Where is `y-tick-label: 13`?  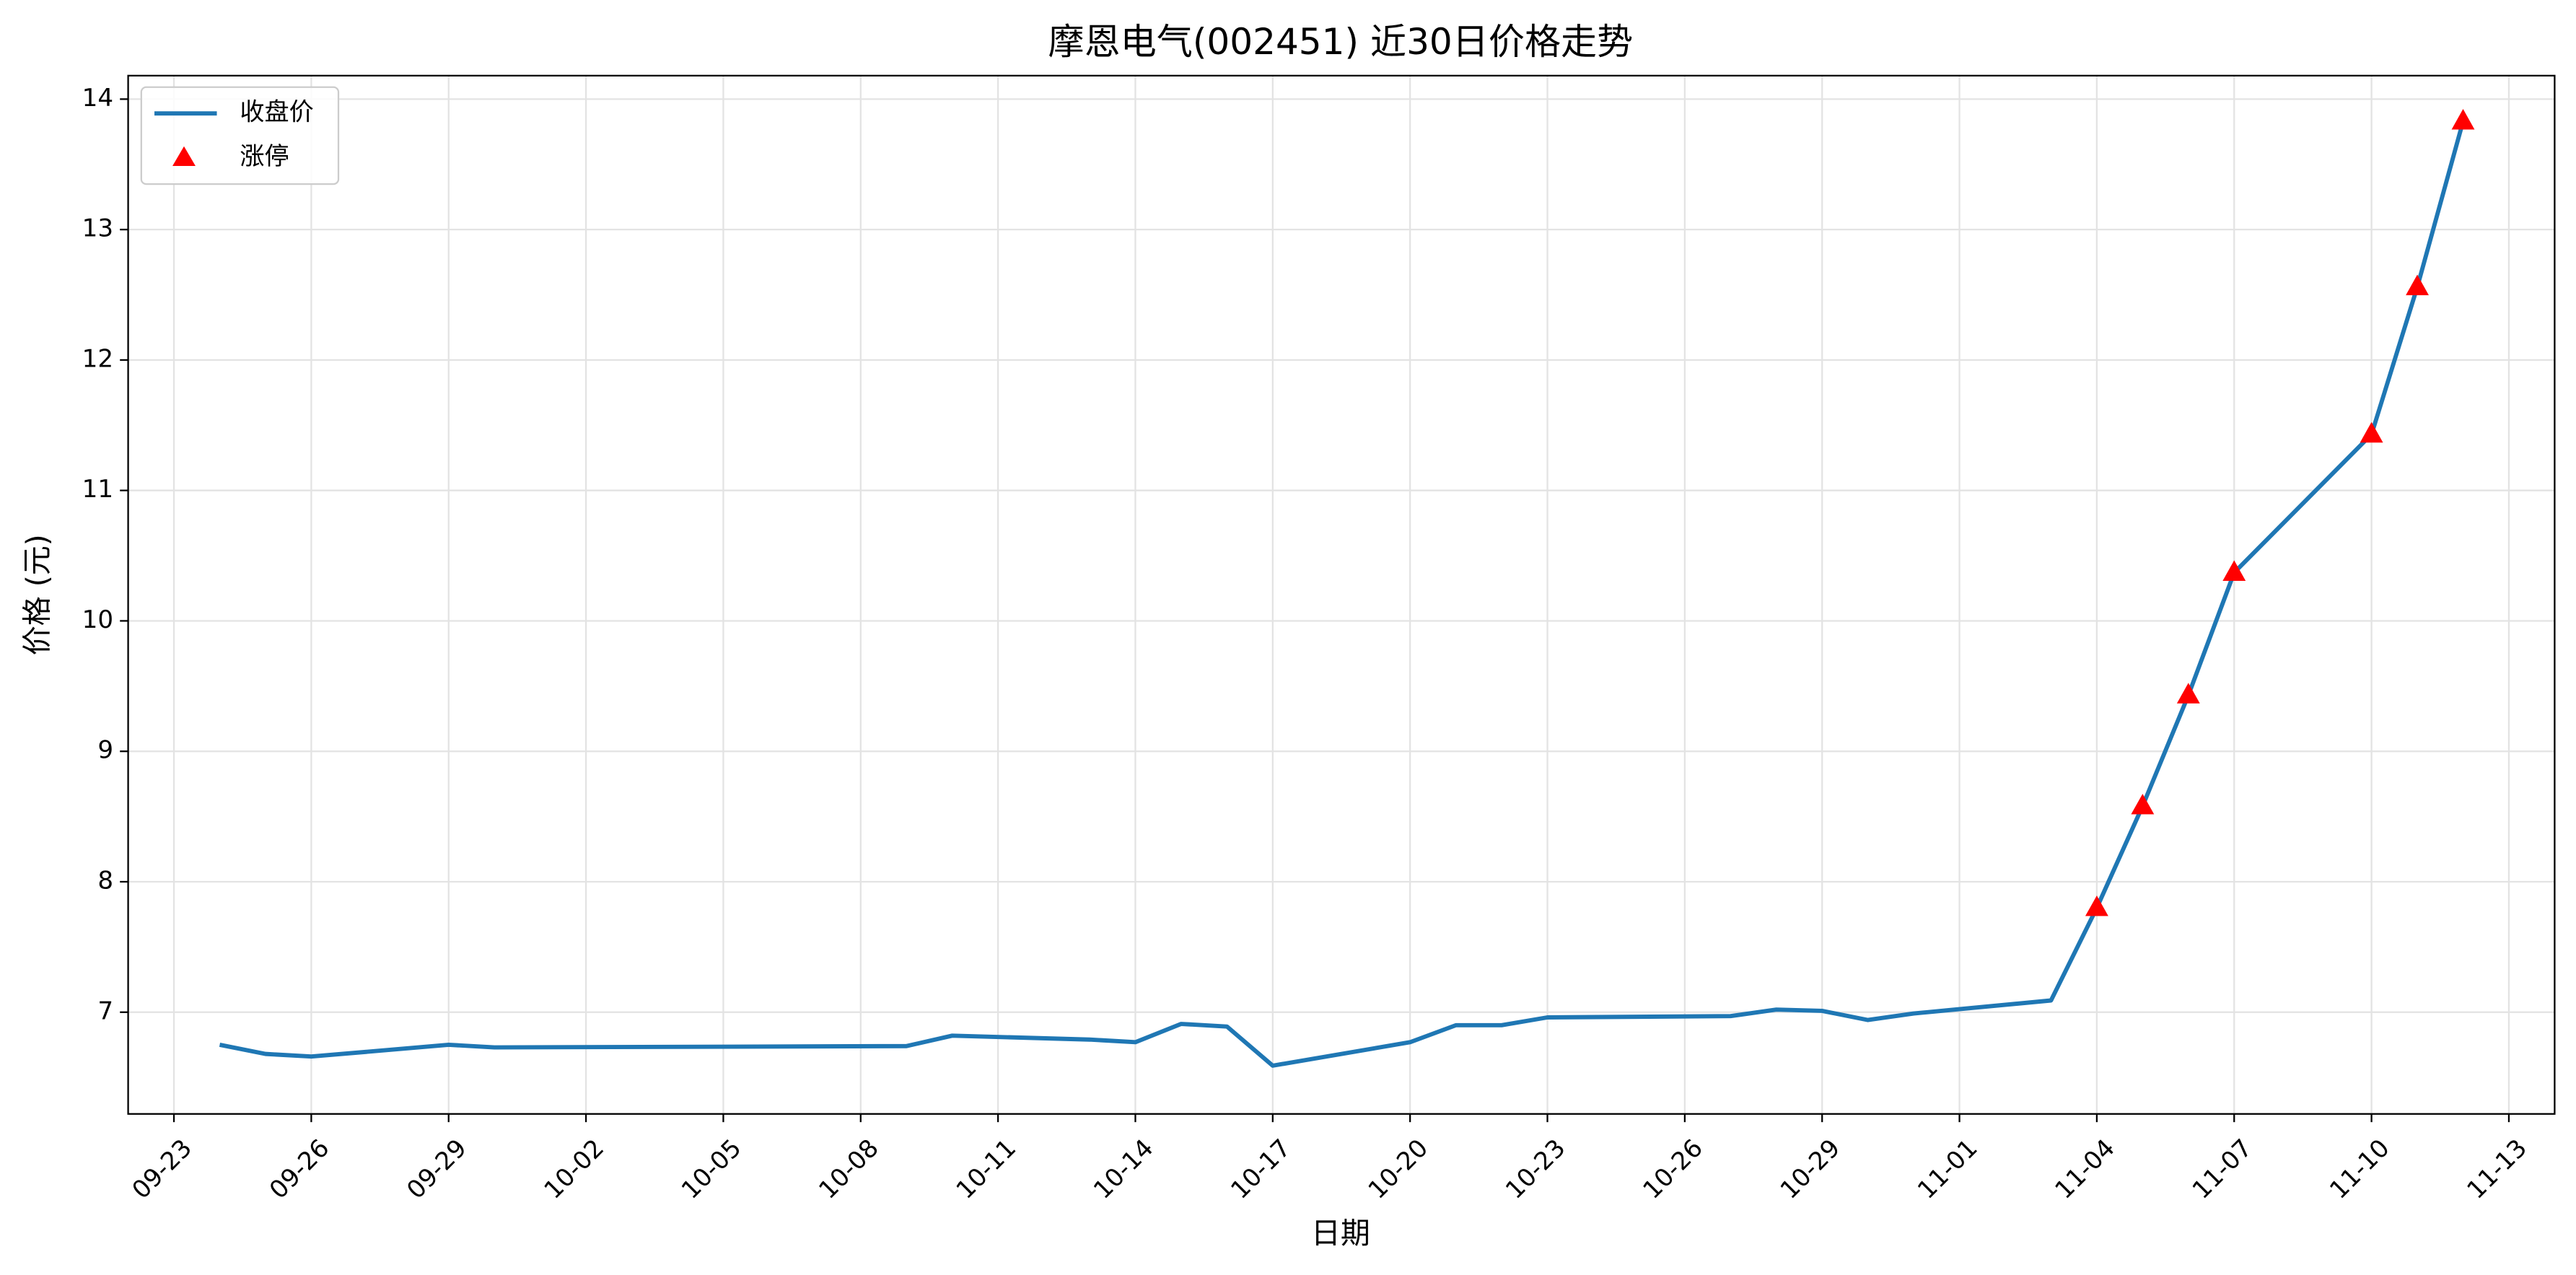 y-tick-label: 13 is located at coordinates (97, 229).